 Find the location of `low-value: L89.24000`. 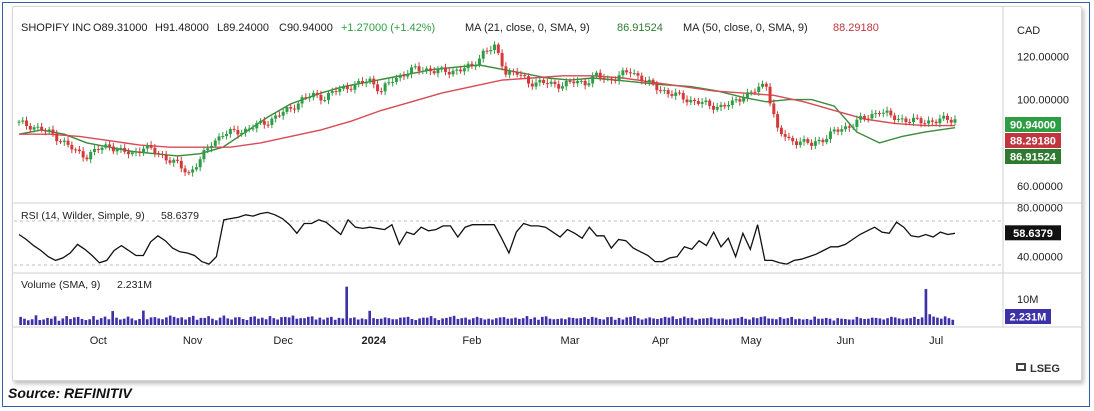

low-value: L89.24000 is located at coordinates (243, 28).